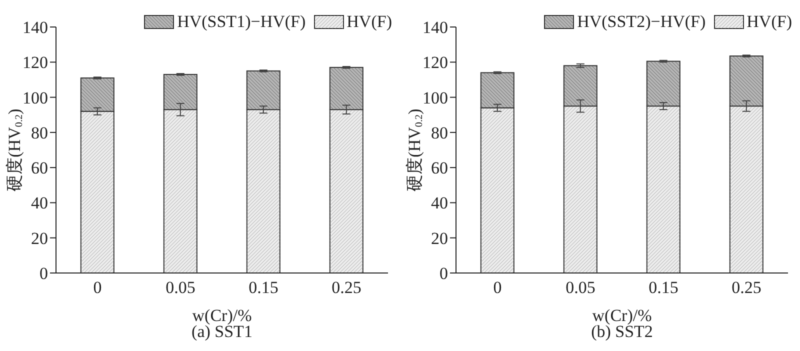 This screenshot has height=351, width=800. Describe the element at coordinates (241, 22) in the screenshot. I see `legend-label: HV(SST1)−HV(F)` at that location.